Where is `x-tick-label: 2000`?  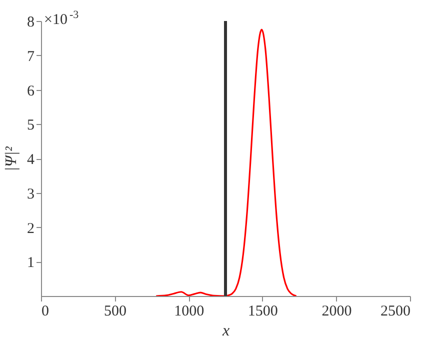 x-tick-label: 2000 is located at coordinates (337, 312).